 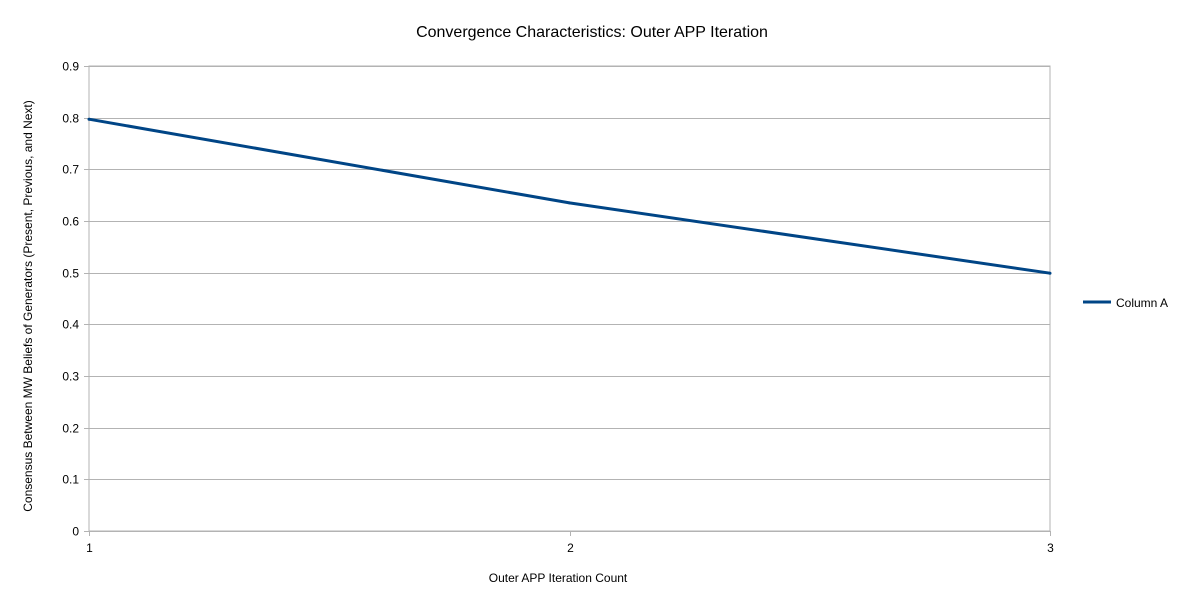 What do you see at coordinates (70, 170) in the screenshot?
I see `y-tick-label: 0.7` at bounding box center [70, 170].